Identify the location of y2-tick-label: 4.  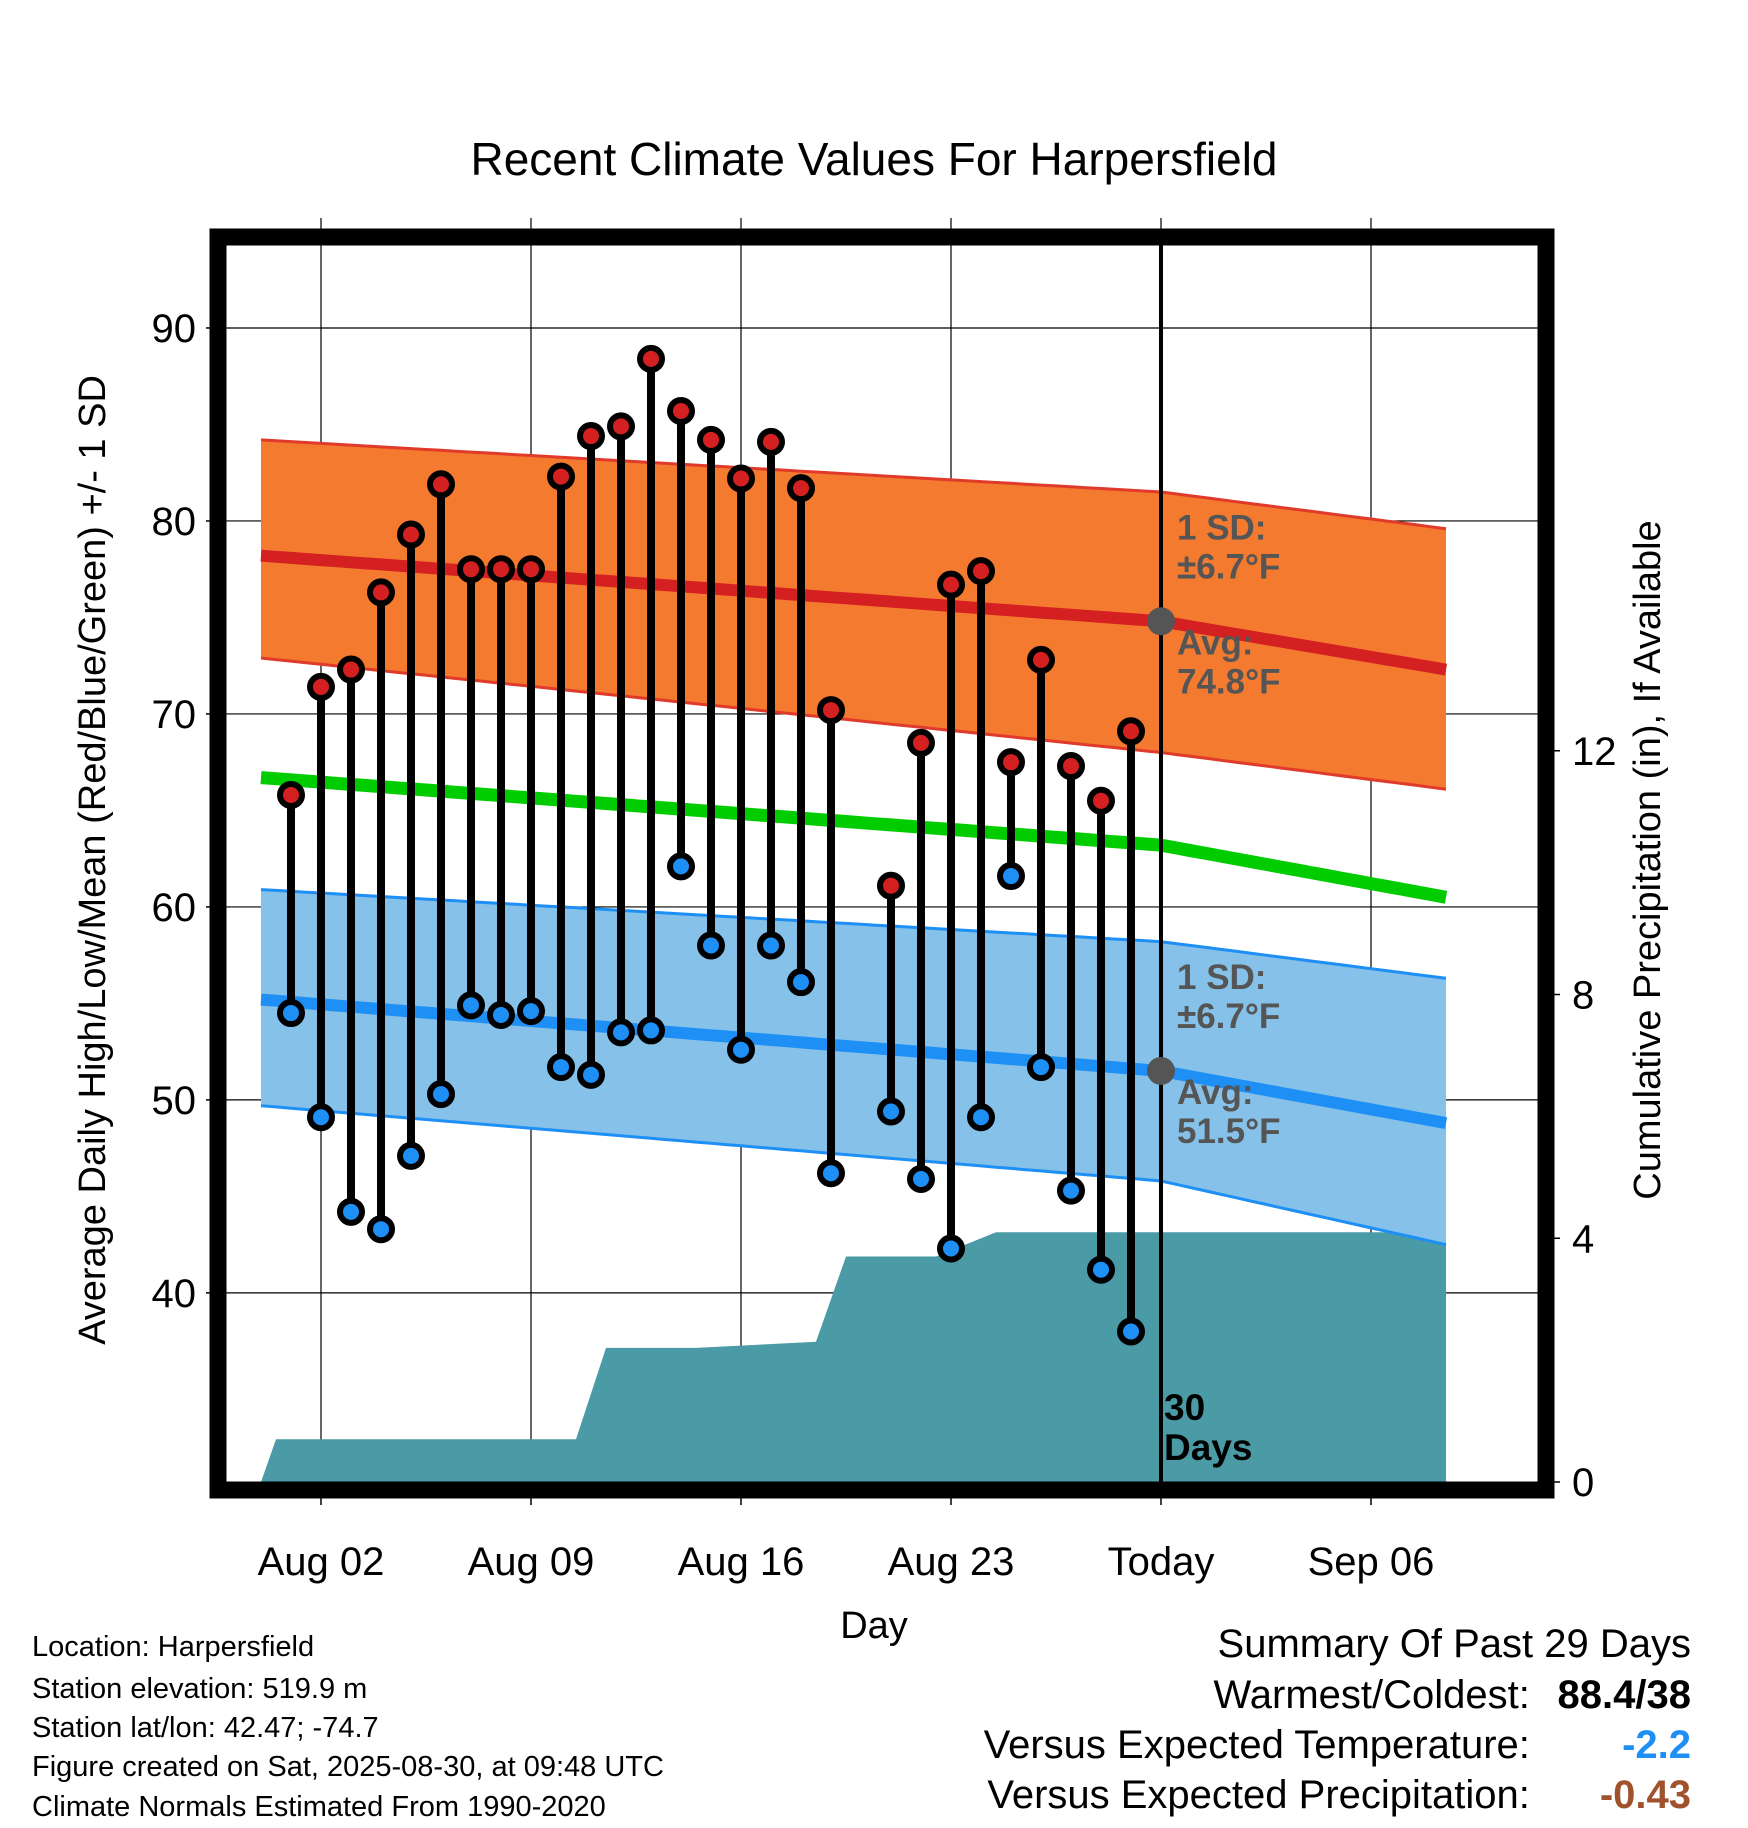
(1583, 1239).